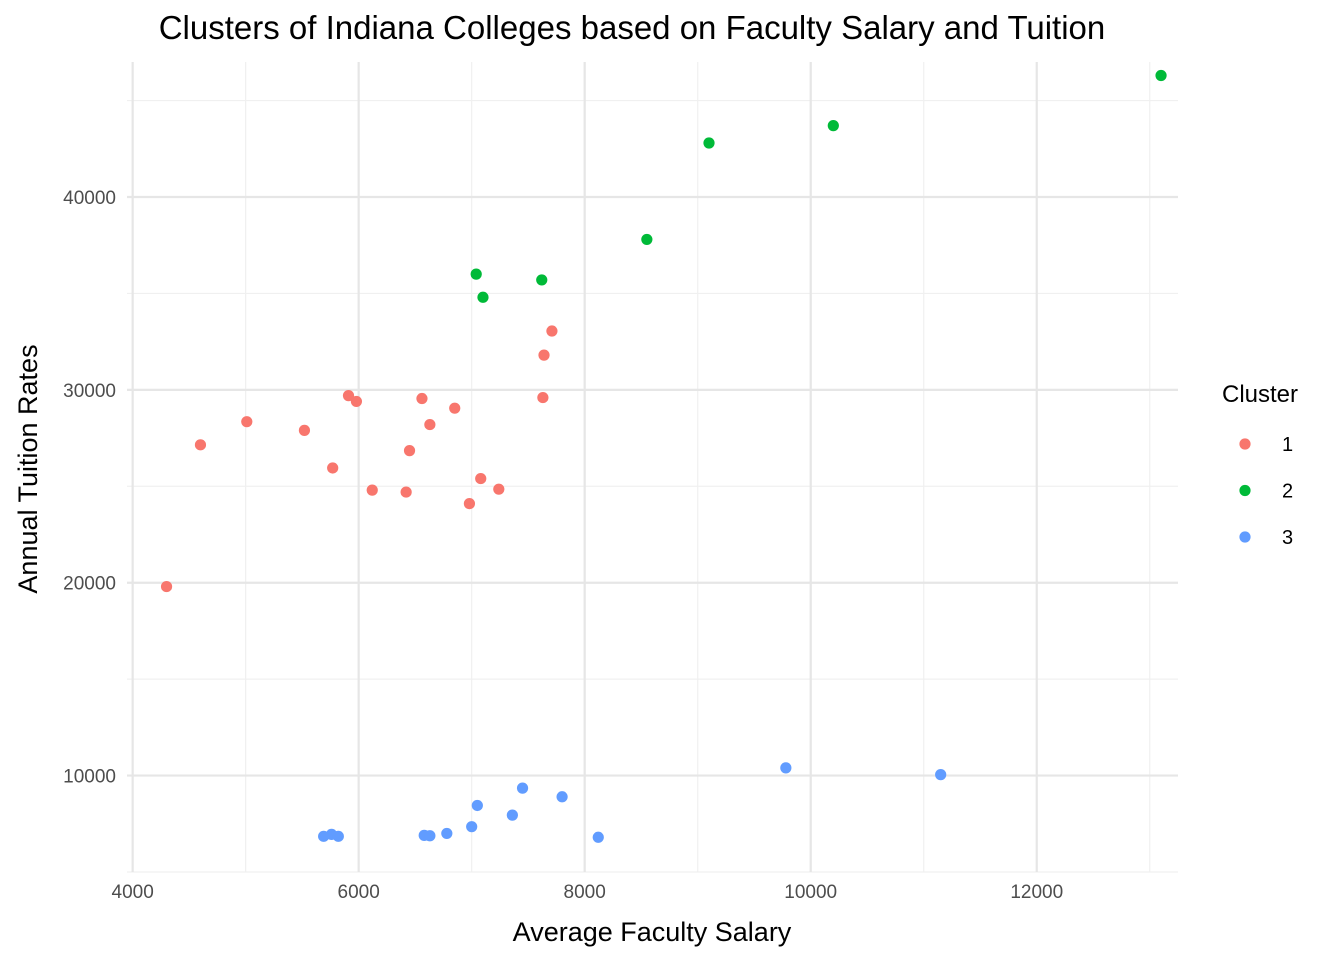 The height and width of the screenshot is (960, 1344). What do you see at coordinates (89, 584) in the screenshot?
I see `y-tick-label: 20000` at bounding box center [89, 584].